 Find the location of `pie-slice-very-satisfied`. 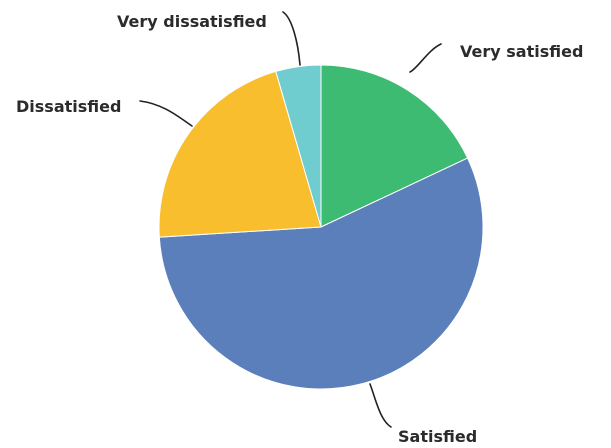

pie-slice-very-satisfied is located at coordinates (394, 146).